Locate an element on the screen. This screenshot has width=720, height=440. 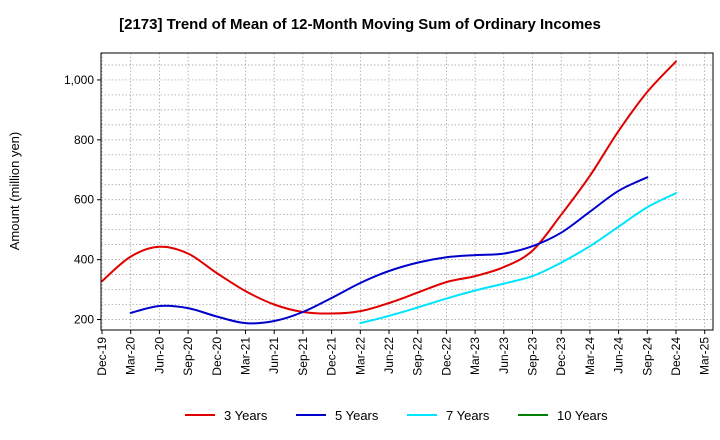
y-tick-label: 1,000 is located at coordinates (79, 80).